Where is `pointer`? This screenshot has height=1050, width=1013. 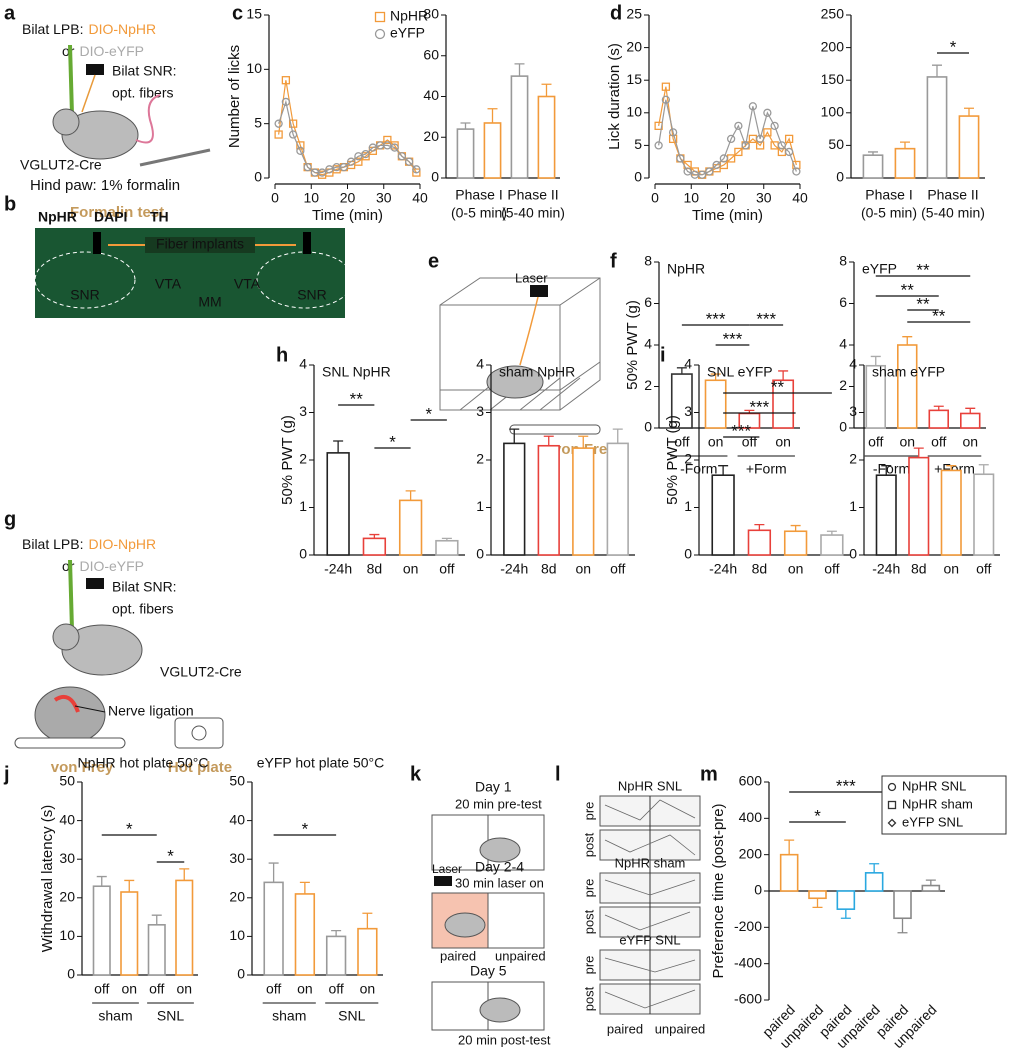 pointer is located at coordinates (90, 709).